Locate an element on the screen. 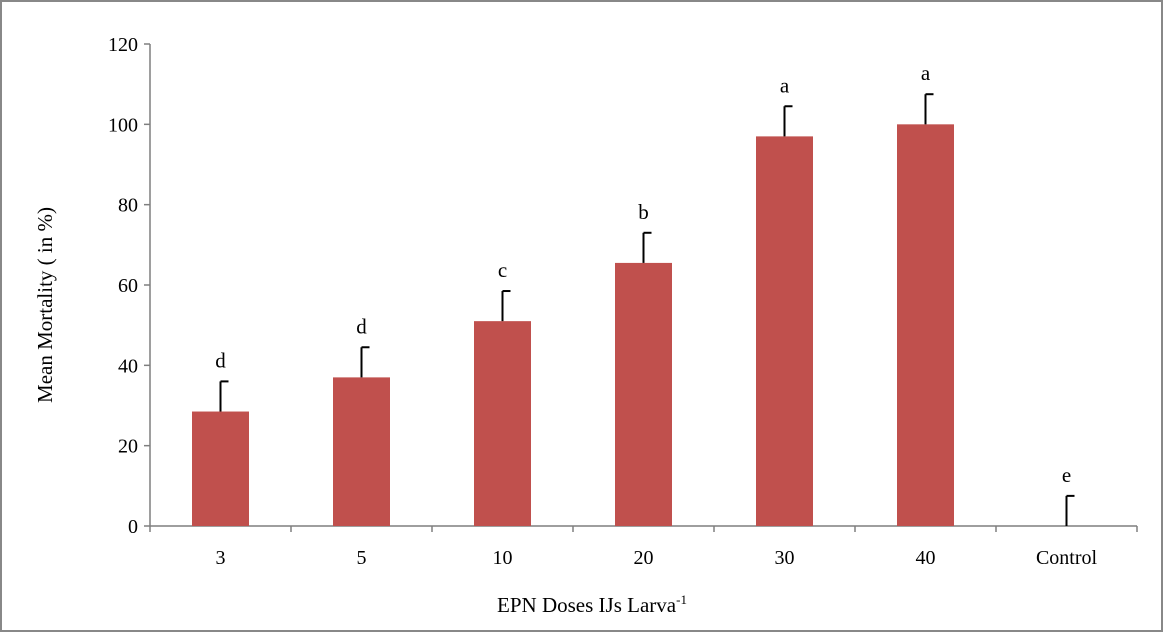 The image size is (1163, 634). x-axis-title: EPN Doses IJs Larva-1 is located at coordinates (592, 604).